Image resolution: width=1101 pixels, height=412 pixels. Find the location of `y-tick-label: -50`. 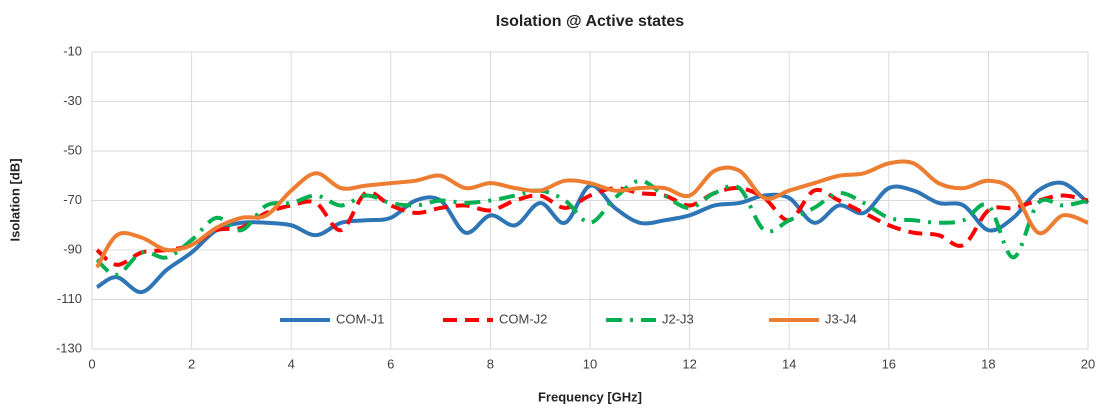

y-tick-label: -50 is located at coordinates (72, 149).